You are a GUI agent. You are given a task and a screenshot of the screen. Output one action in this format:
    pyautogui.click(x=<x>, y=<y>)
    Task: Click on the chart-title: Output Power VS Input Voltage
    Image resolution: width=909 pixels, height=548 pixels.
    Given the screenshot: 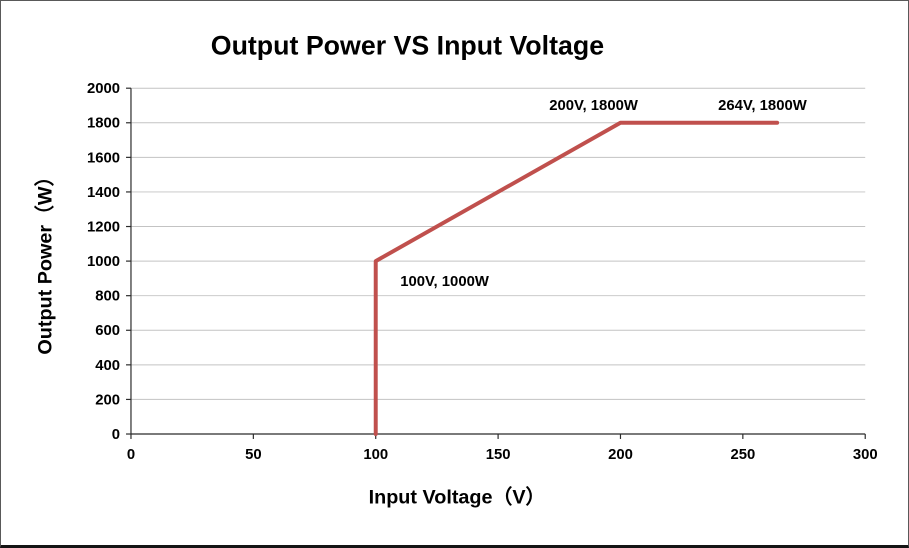 What is the action you would take?
    pyautogui.click(x=407, y=46)
    